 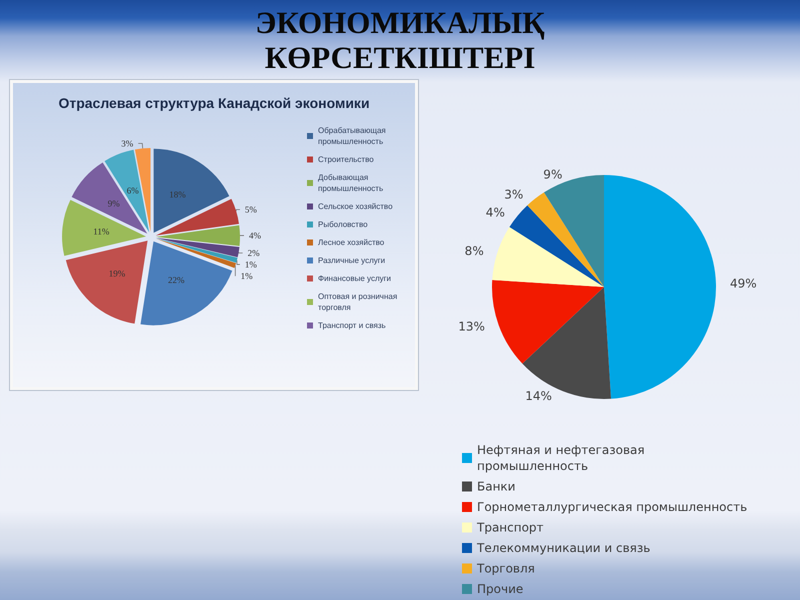 What do you see at coordinates (400, 41) in the screenshot?
I see `text: ЭКОНОМИКАЛЫҚ КӨРСЕТКІШТЕРІ` at bounding box center [400, 41].